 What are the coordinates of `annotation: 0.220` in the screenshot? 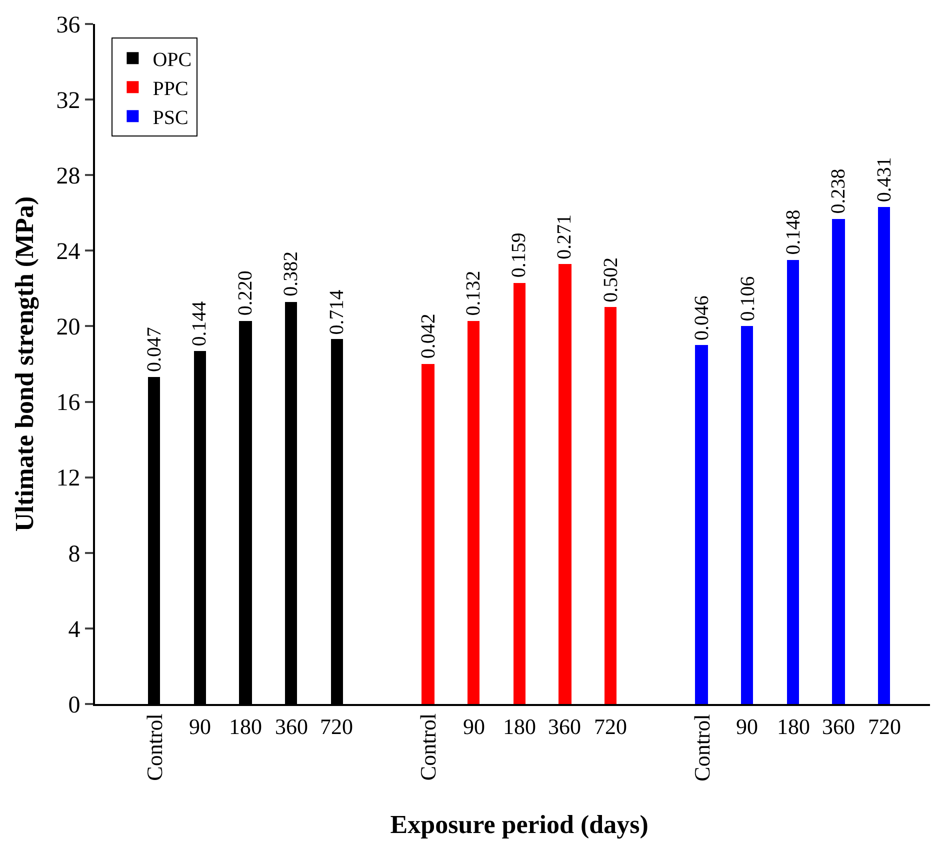 It's located at (245, 293).